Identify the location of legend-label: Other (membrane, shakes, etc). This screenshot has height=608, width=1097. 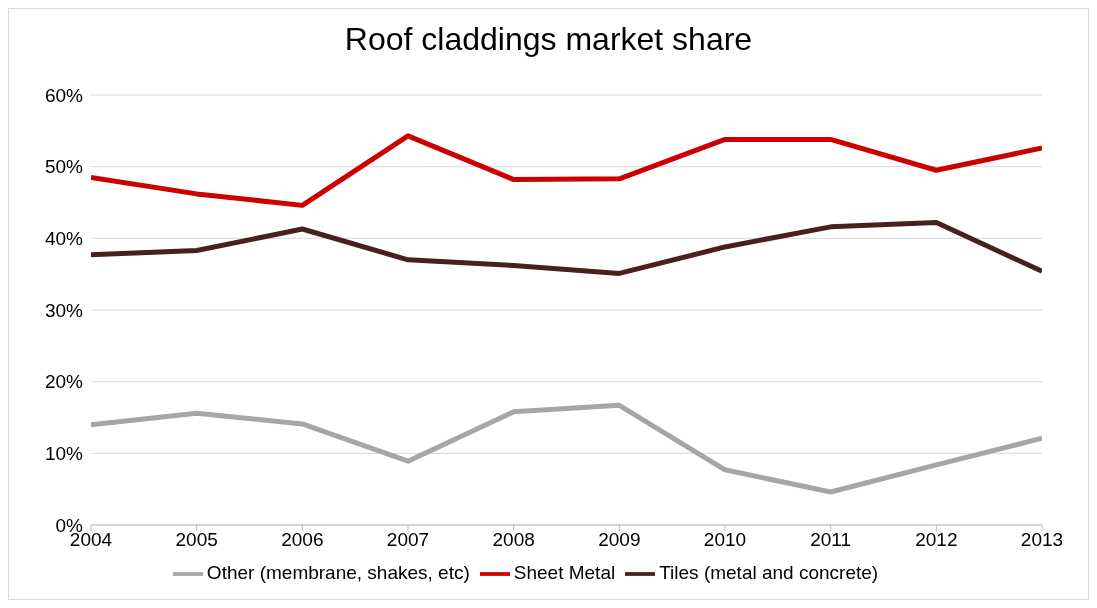
(338, 573).